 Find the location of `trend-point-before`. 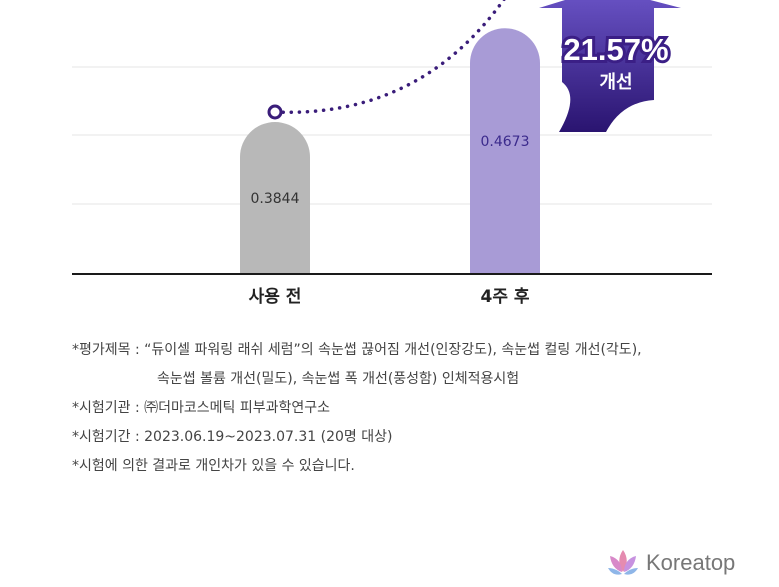

trend-point-before is located at coordinates (275, 112).